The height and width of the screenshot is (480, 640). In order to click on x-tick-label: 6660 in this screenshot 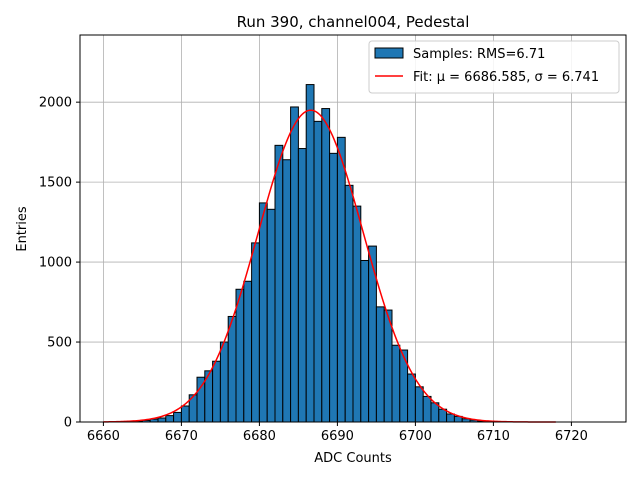, I will do `click(103, 436)`.